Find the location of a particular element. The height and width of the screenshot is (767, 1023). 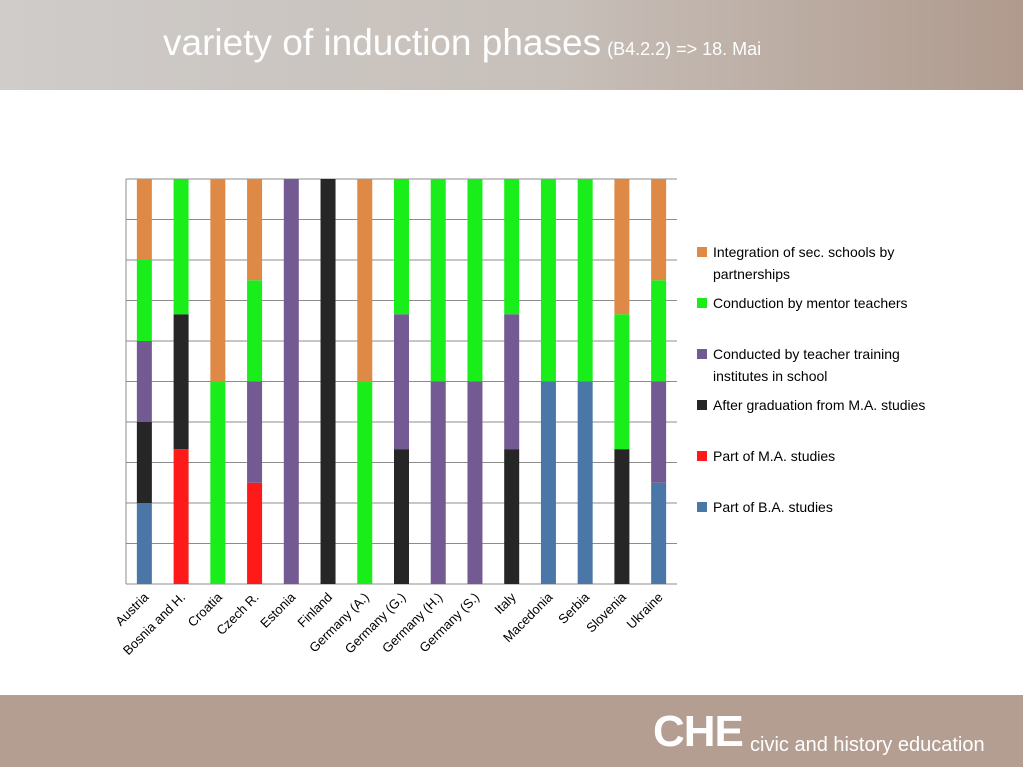

x-tick-label: Slovenia is located at coordinates (606, 612).